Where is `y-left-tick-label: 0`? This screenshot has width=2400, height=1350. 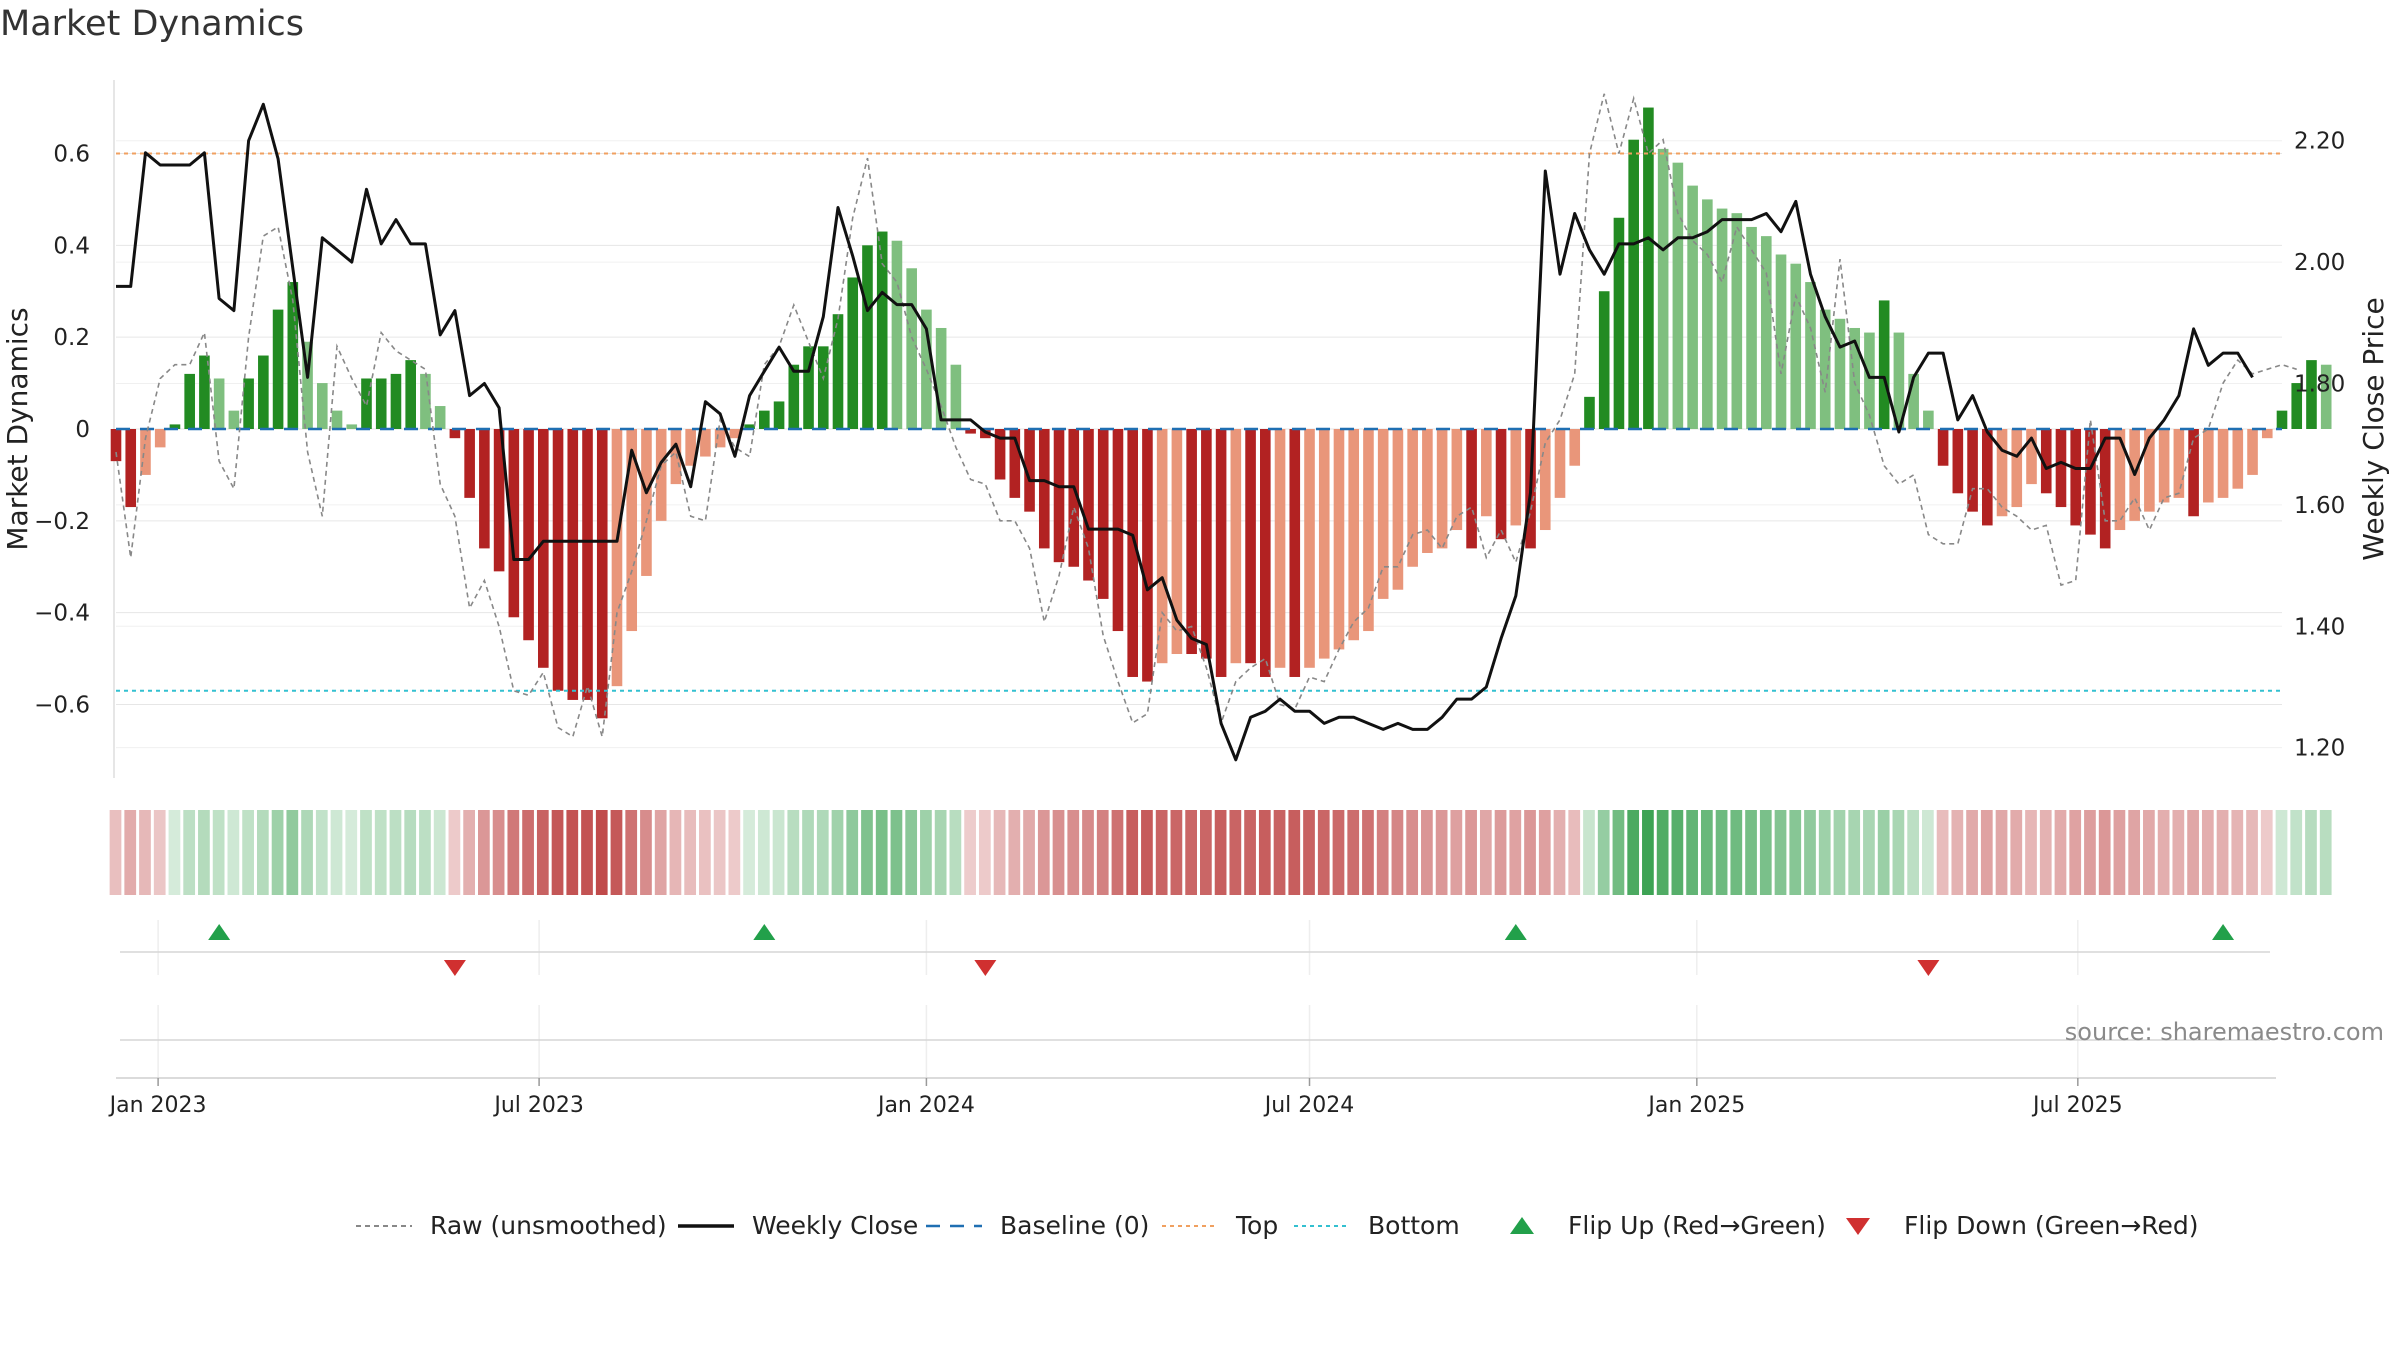 y-left-tick-label: 0 is located at coordinates (82, 430).